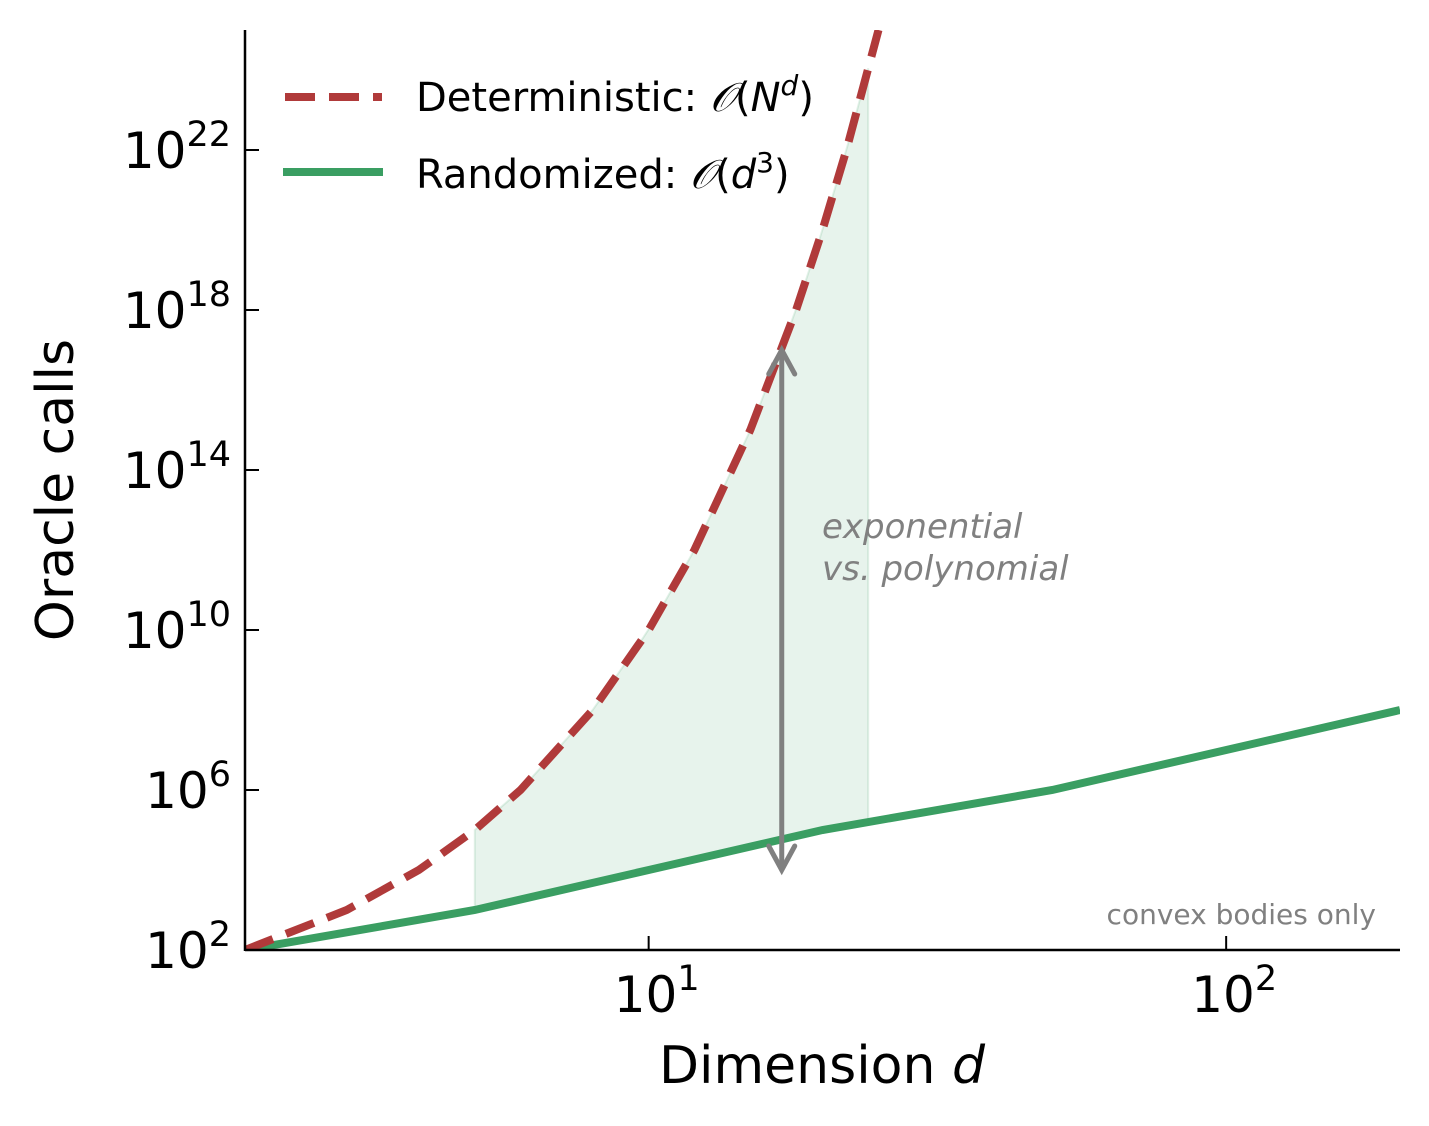 Image resolution: width=1429 pixels, height=1126 pixels. Describe the element at coordinates (208, 455) in the screenshot. I see `y-tick-exp: 14` at that location.